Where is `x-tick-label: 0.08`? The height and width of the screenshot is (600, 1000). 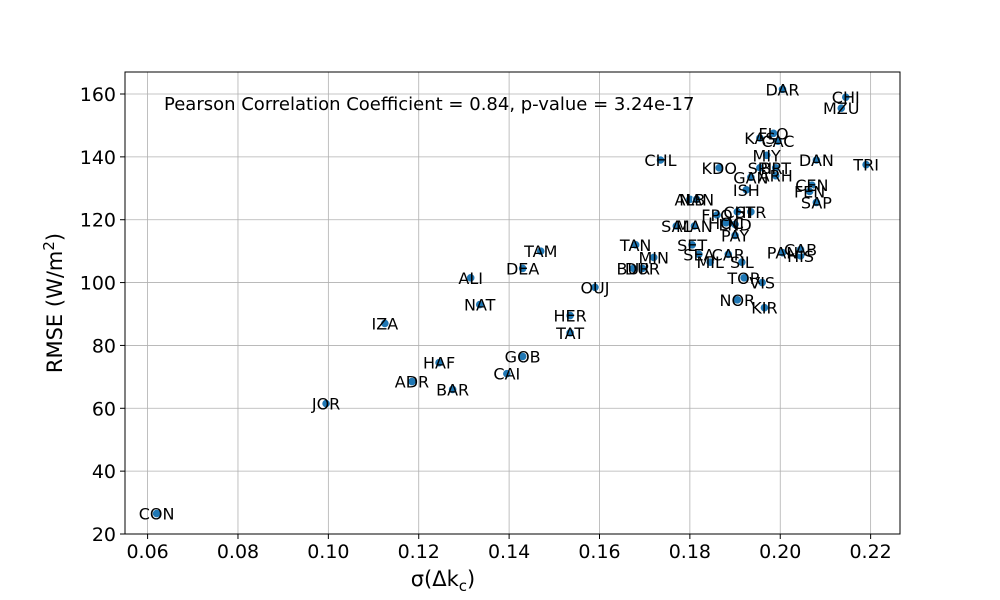
x-tick-label: 0.08 is located at coordinates (238, 552).